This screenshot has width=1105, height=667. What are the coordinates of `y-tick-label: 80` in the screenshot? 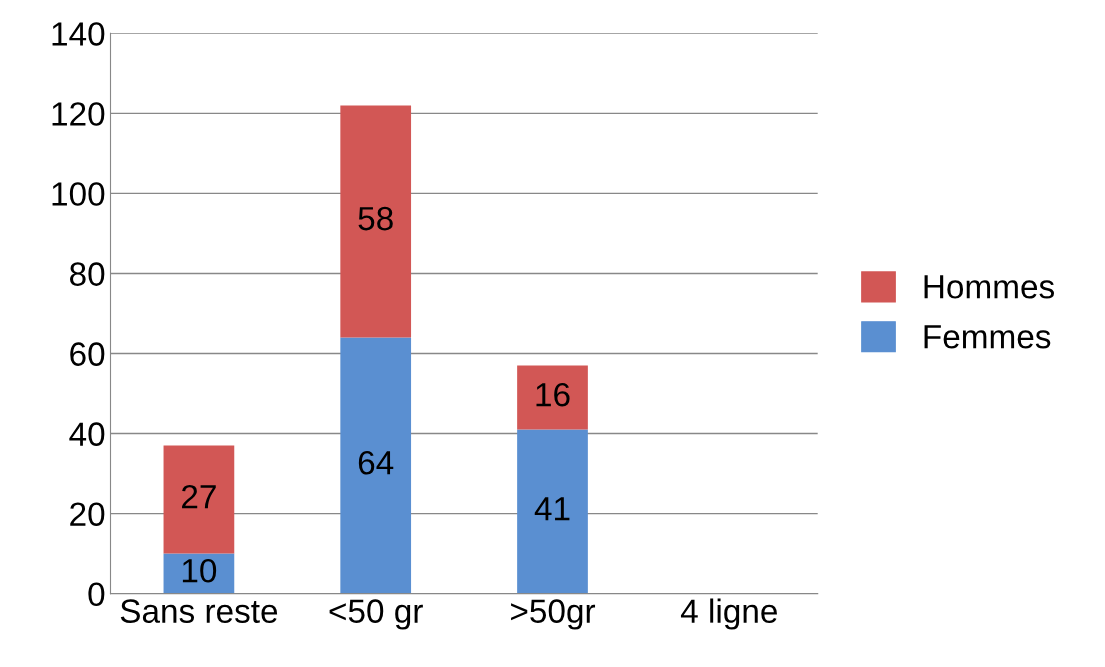 It's located at (87, 274).